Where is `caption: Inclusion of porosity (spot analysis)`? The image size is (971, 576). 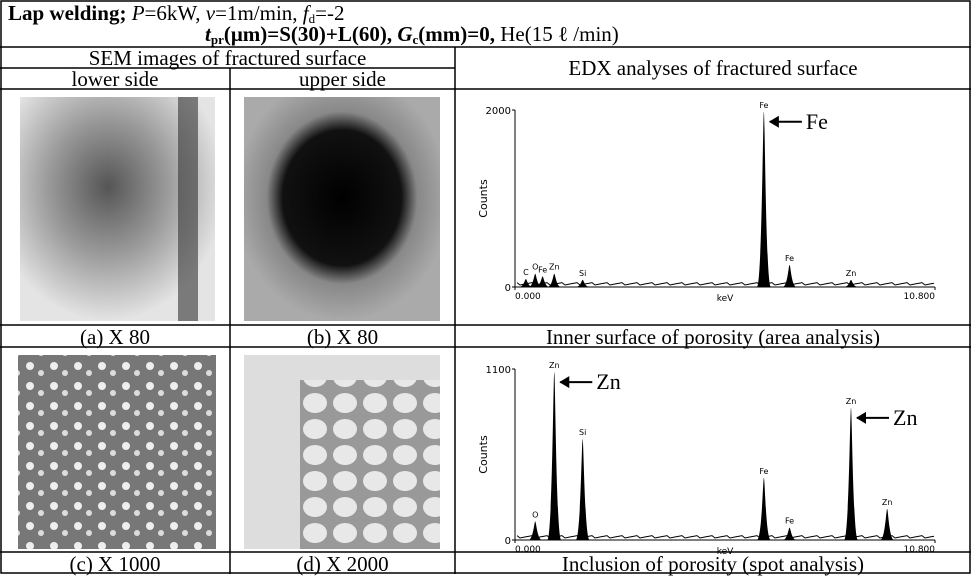
caption: Inclusion of porosity (spot analysis) is located at coordinates (713, 564).